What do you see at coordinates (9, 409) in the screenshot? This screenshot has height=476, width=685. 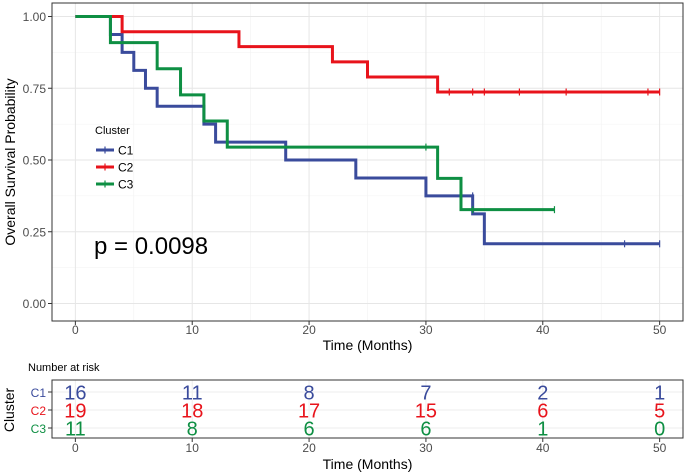 I see `risk-y-axis-title: Cluster` at bounding box center [9, 409].